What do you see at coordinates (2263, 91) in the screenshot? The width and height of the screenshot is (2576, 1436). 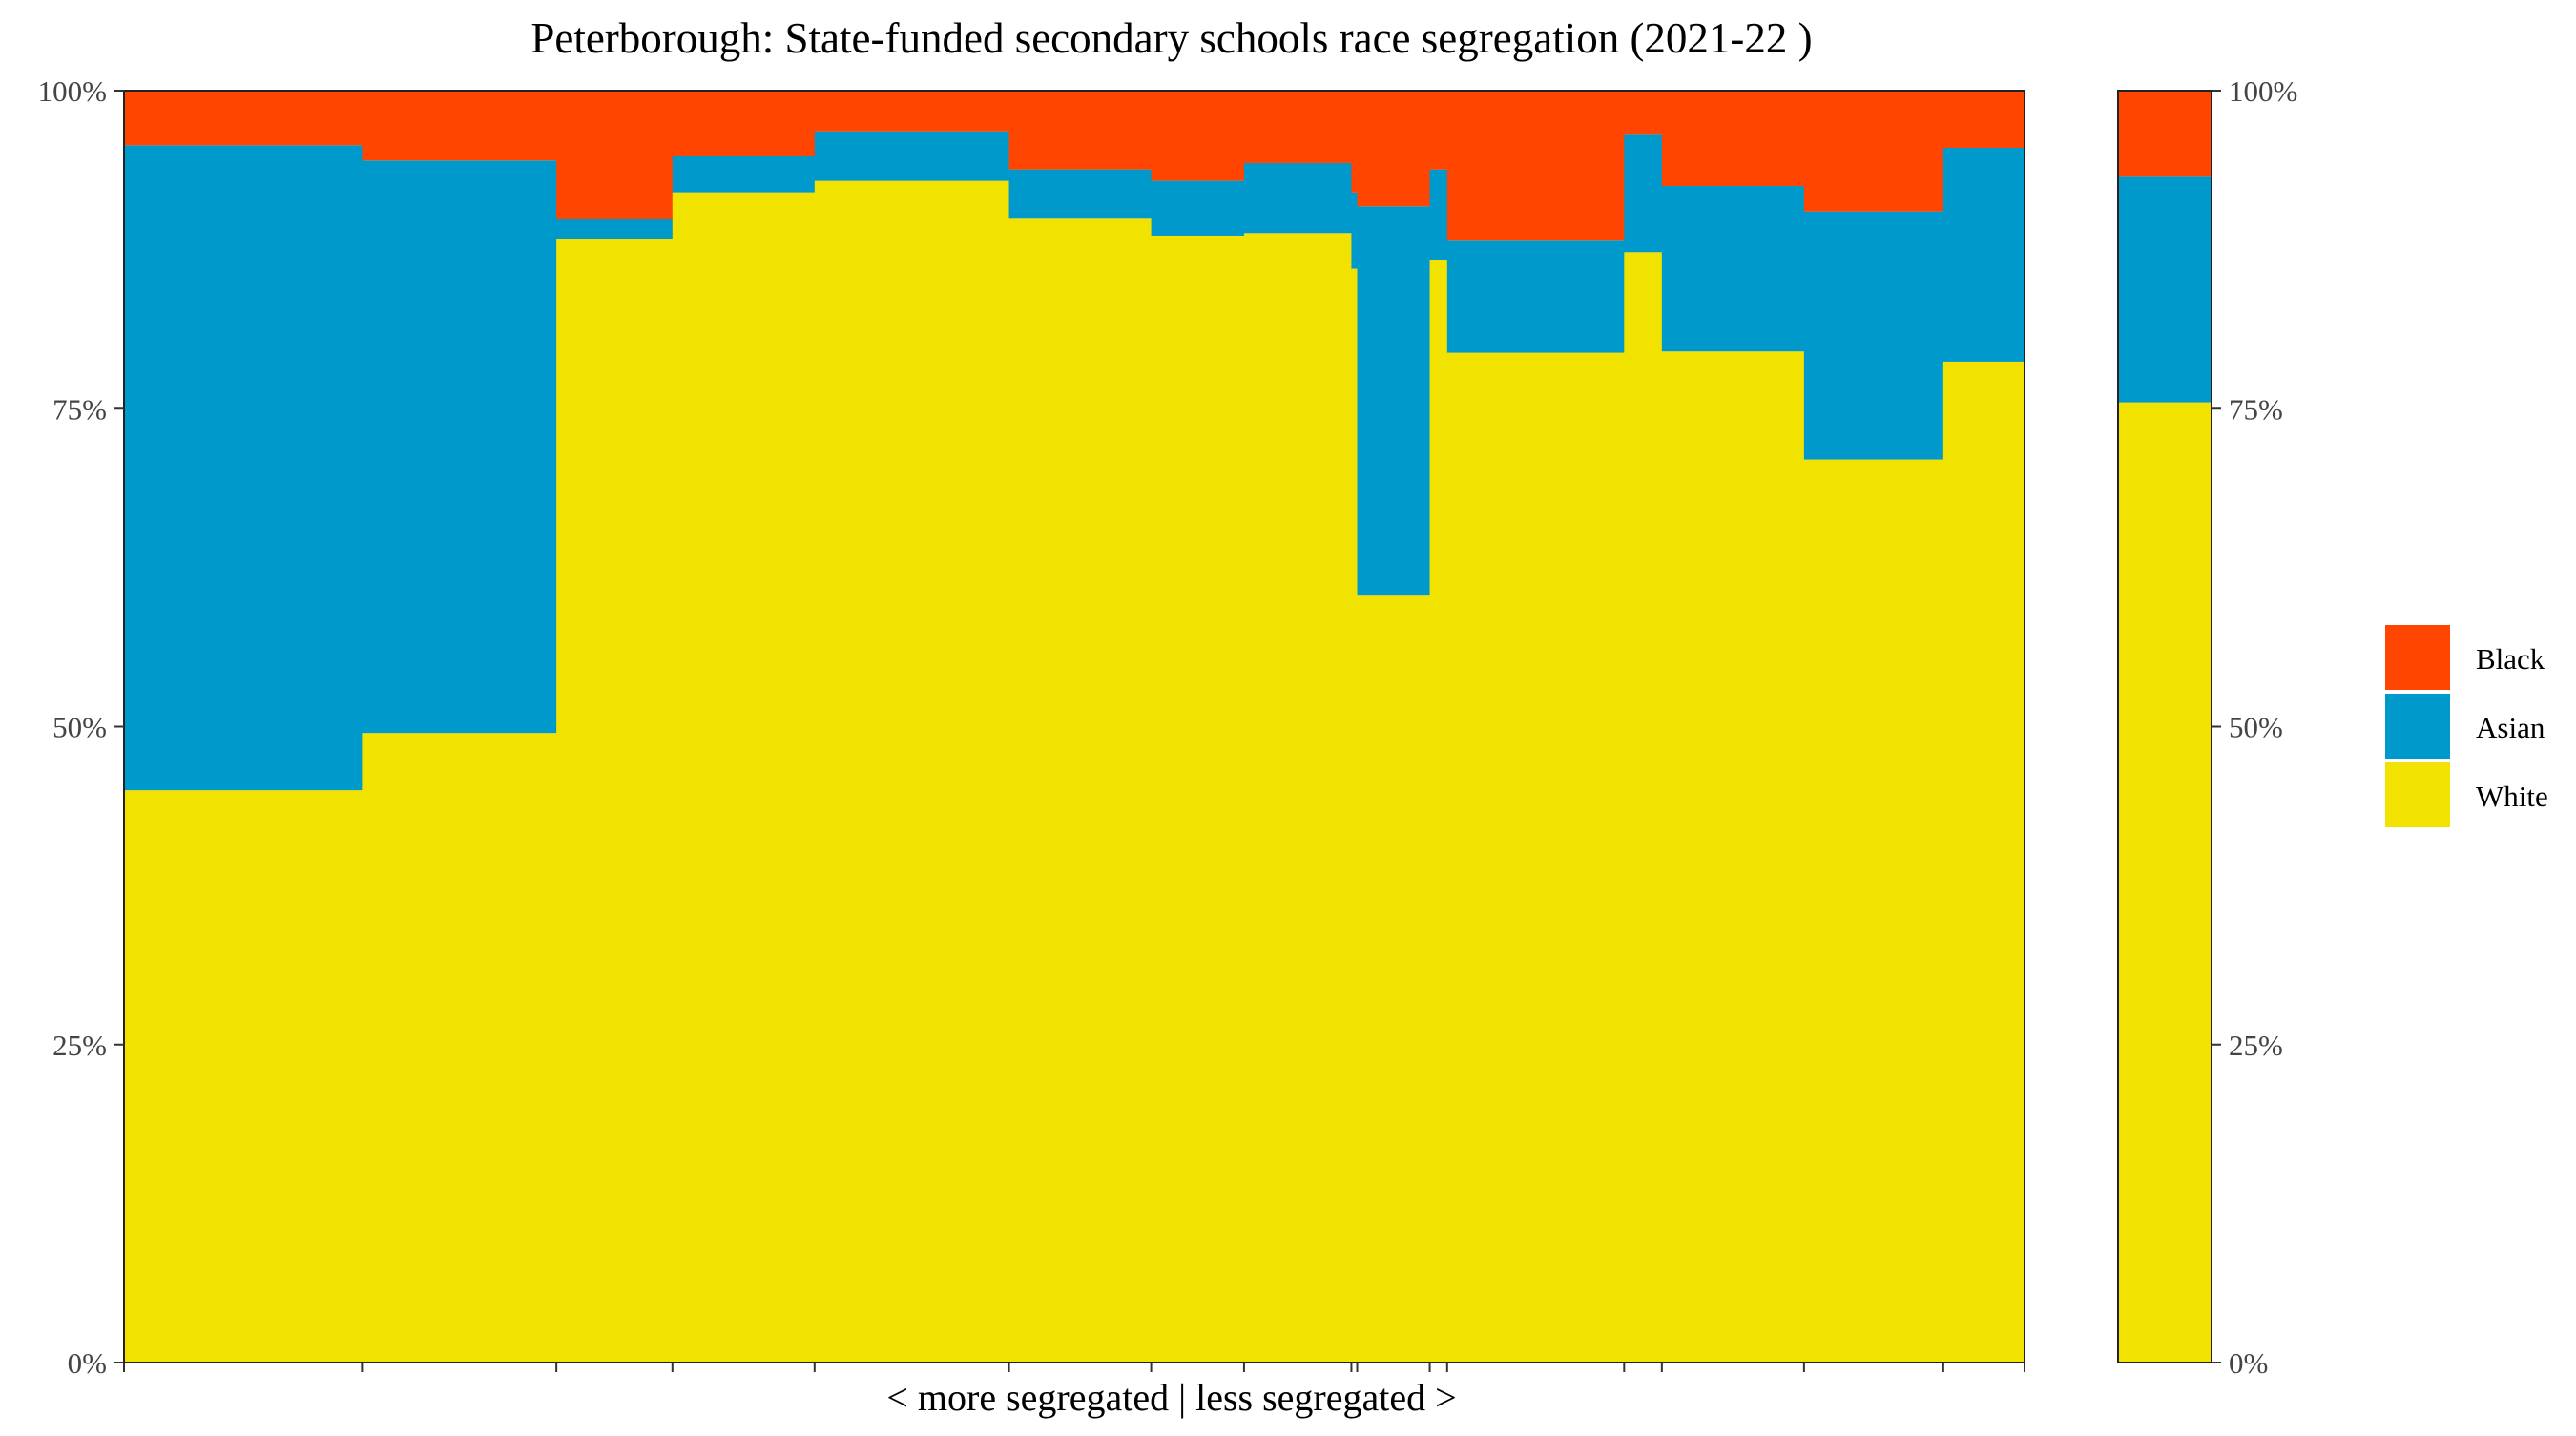 I see `y-tick-label-right-4: 100%` at bounding box center [2263, 91].